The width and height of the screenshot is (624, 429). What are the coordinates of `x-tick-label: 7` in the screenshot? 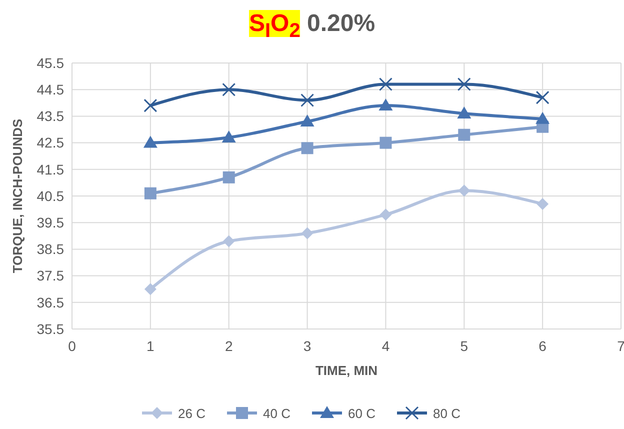 It's located at (620, 346).